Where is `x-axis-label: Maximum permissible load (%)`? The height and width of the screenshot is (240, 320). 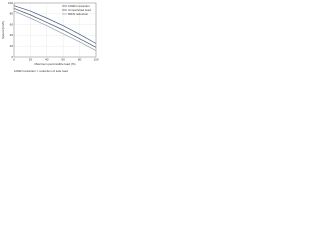 x-axis-label: Maximum permissible load (%) is located at coordinates (54, 64).